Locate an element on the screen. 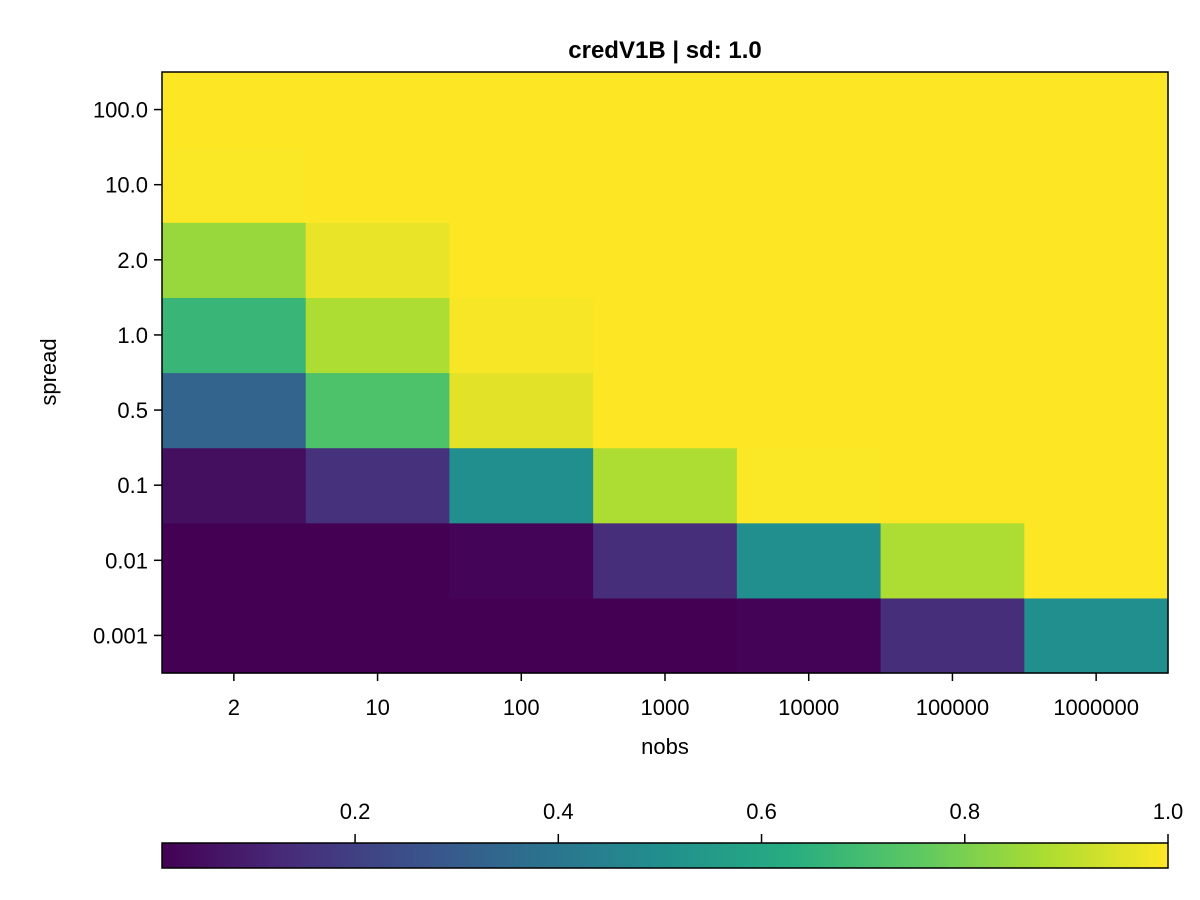 Image resolution: width=1200 pixels, height=900 pixels. y-tick-label: 100.0 is located at coordinates (120, 110).